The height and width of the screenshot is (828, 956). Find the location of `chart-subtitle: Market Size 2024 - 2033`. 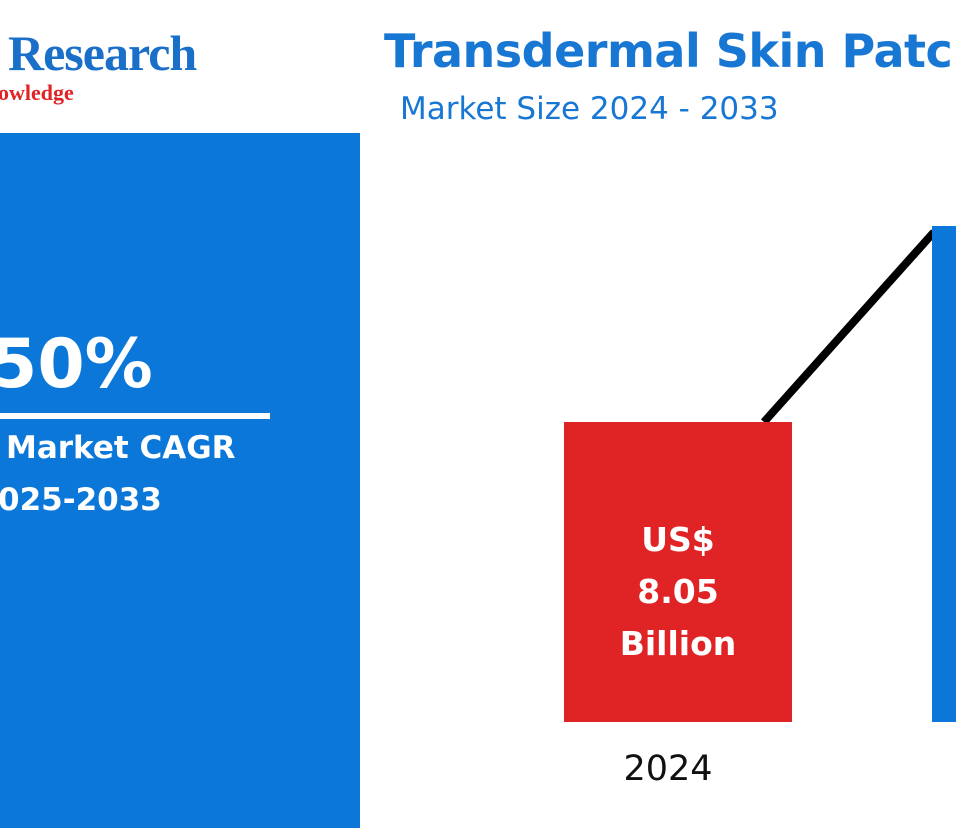

chart-subtitle: Market Size 2024 - 2033 is located at coordinates (589, 109).